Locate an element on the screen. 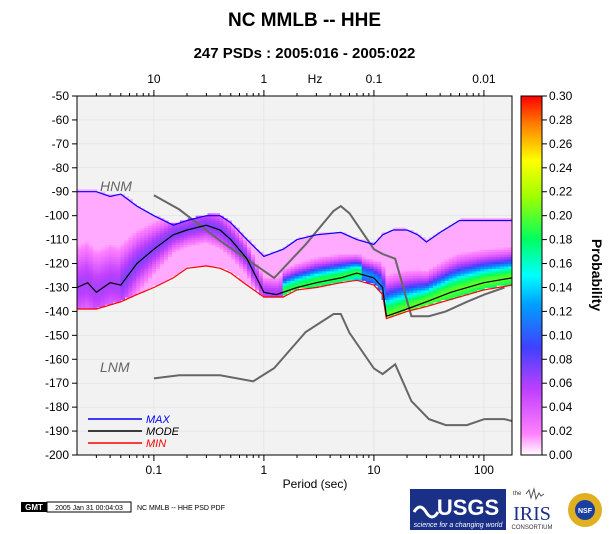 Image resolution: width=609 pixels, height=534 pixels. legend-mode-label: MODE is located at coordinates (163, 432).